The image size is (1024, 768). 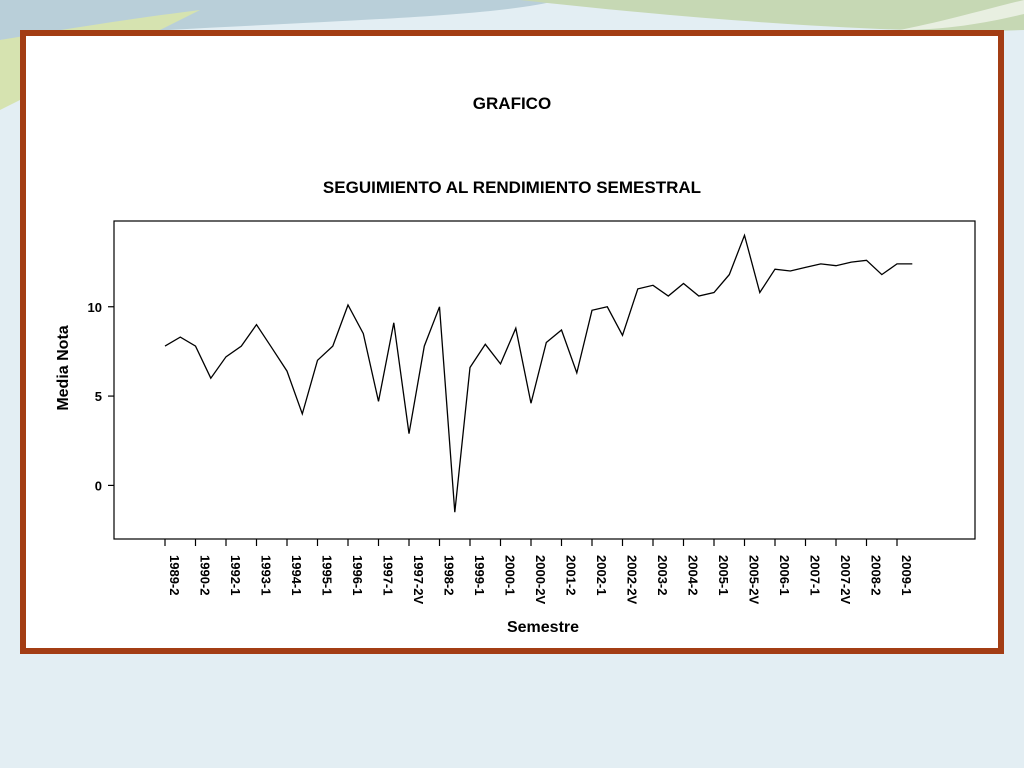 What do you see at coordinates (327, 575) in the screenshot?
I see `x-tick-label: 1995-1` at bounding box center [327, 575].